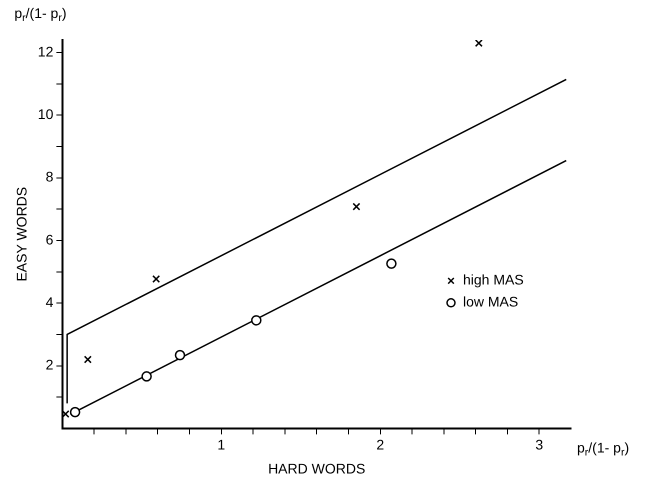  I want to click on y-tick-label: 10, so click(46, 114).